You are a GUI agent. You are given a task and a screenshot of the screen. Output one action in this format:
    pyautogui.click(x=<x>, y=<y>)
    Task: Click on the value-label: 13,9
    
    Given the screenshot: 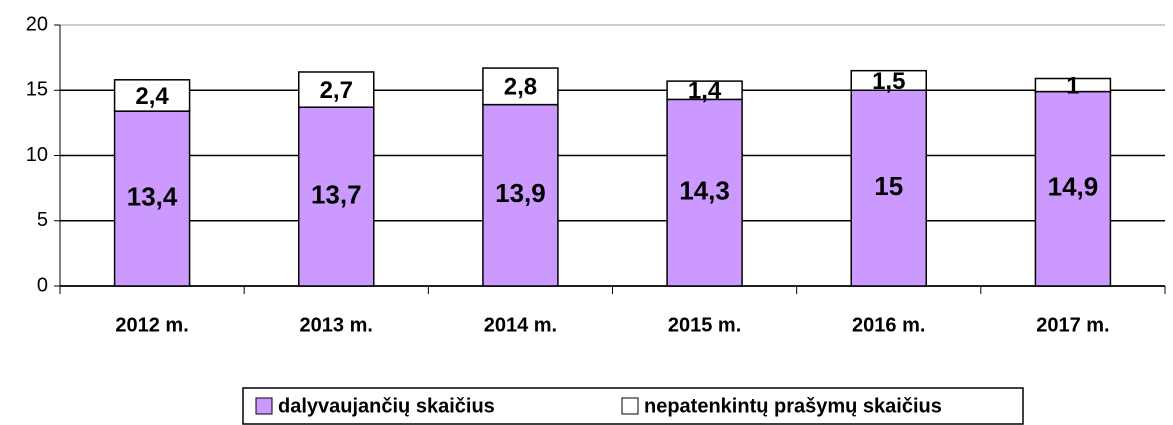 What is the action you would take?
    pyautogui.click(x=520, y=193)
    